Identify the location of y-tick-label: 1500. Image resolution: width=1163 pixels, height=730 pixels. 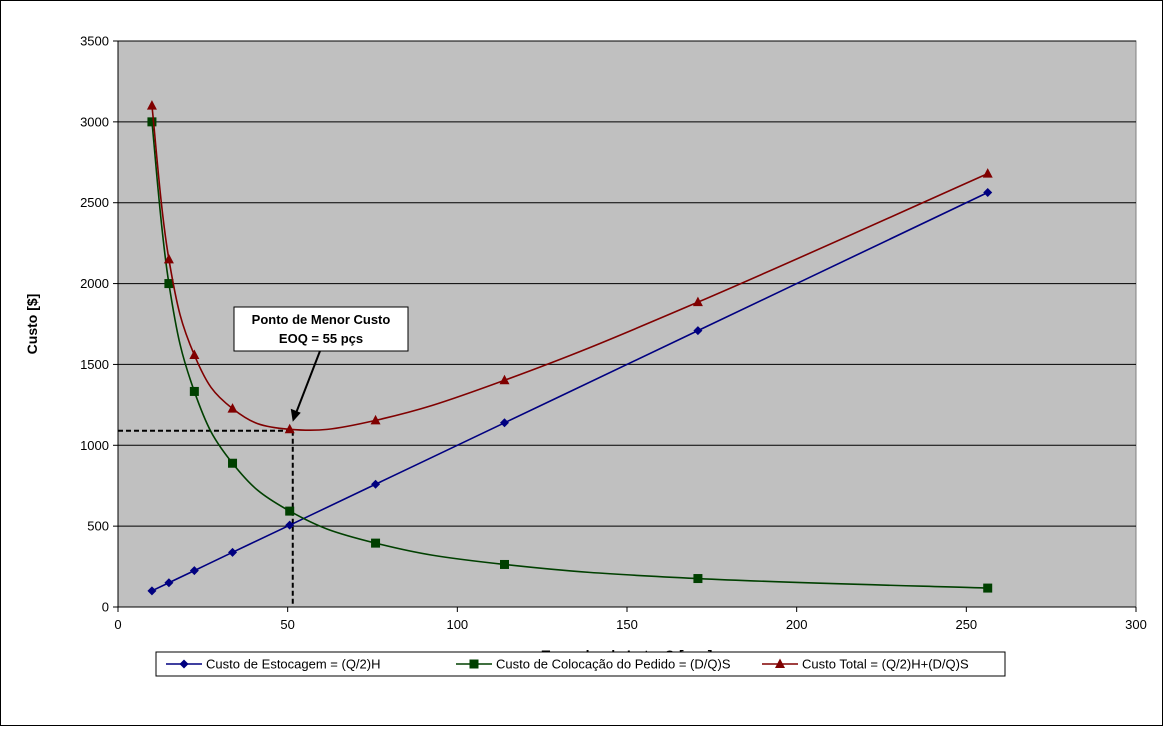
(94, 364).